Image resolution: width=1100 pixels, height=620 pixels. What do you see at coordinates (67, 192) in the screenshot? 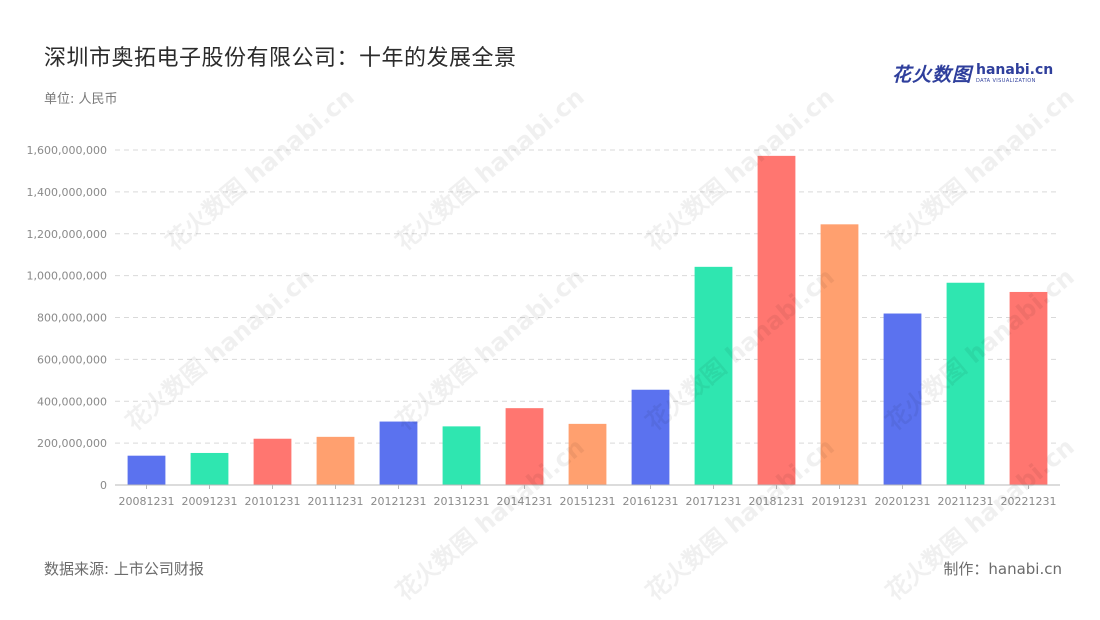
I see `y-tick-label: 1,400,000,000` at bounding box center [67, 192].